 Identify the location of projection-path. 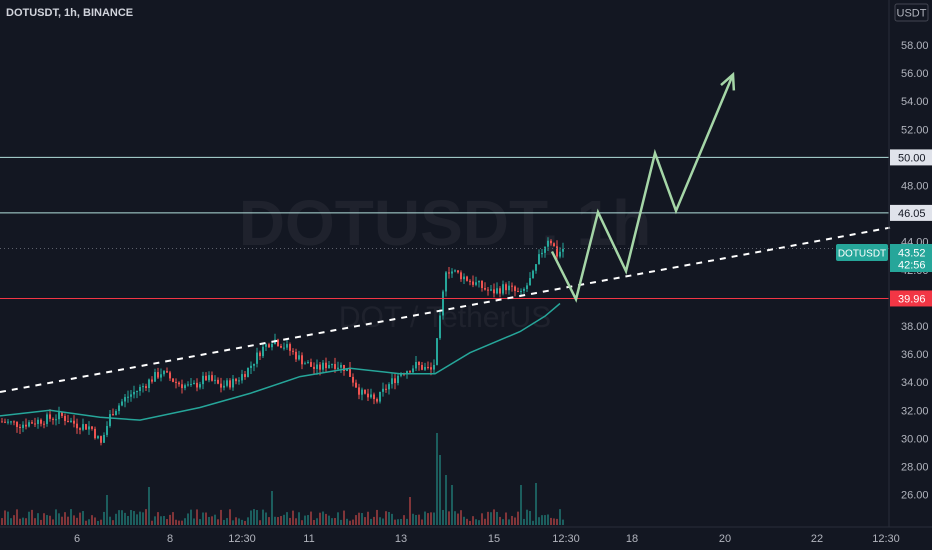
(642, 188).